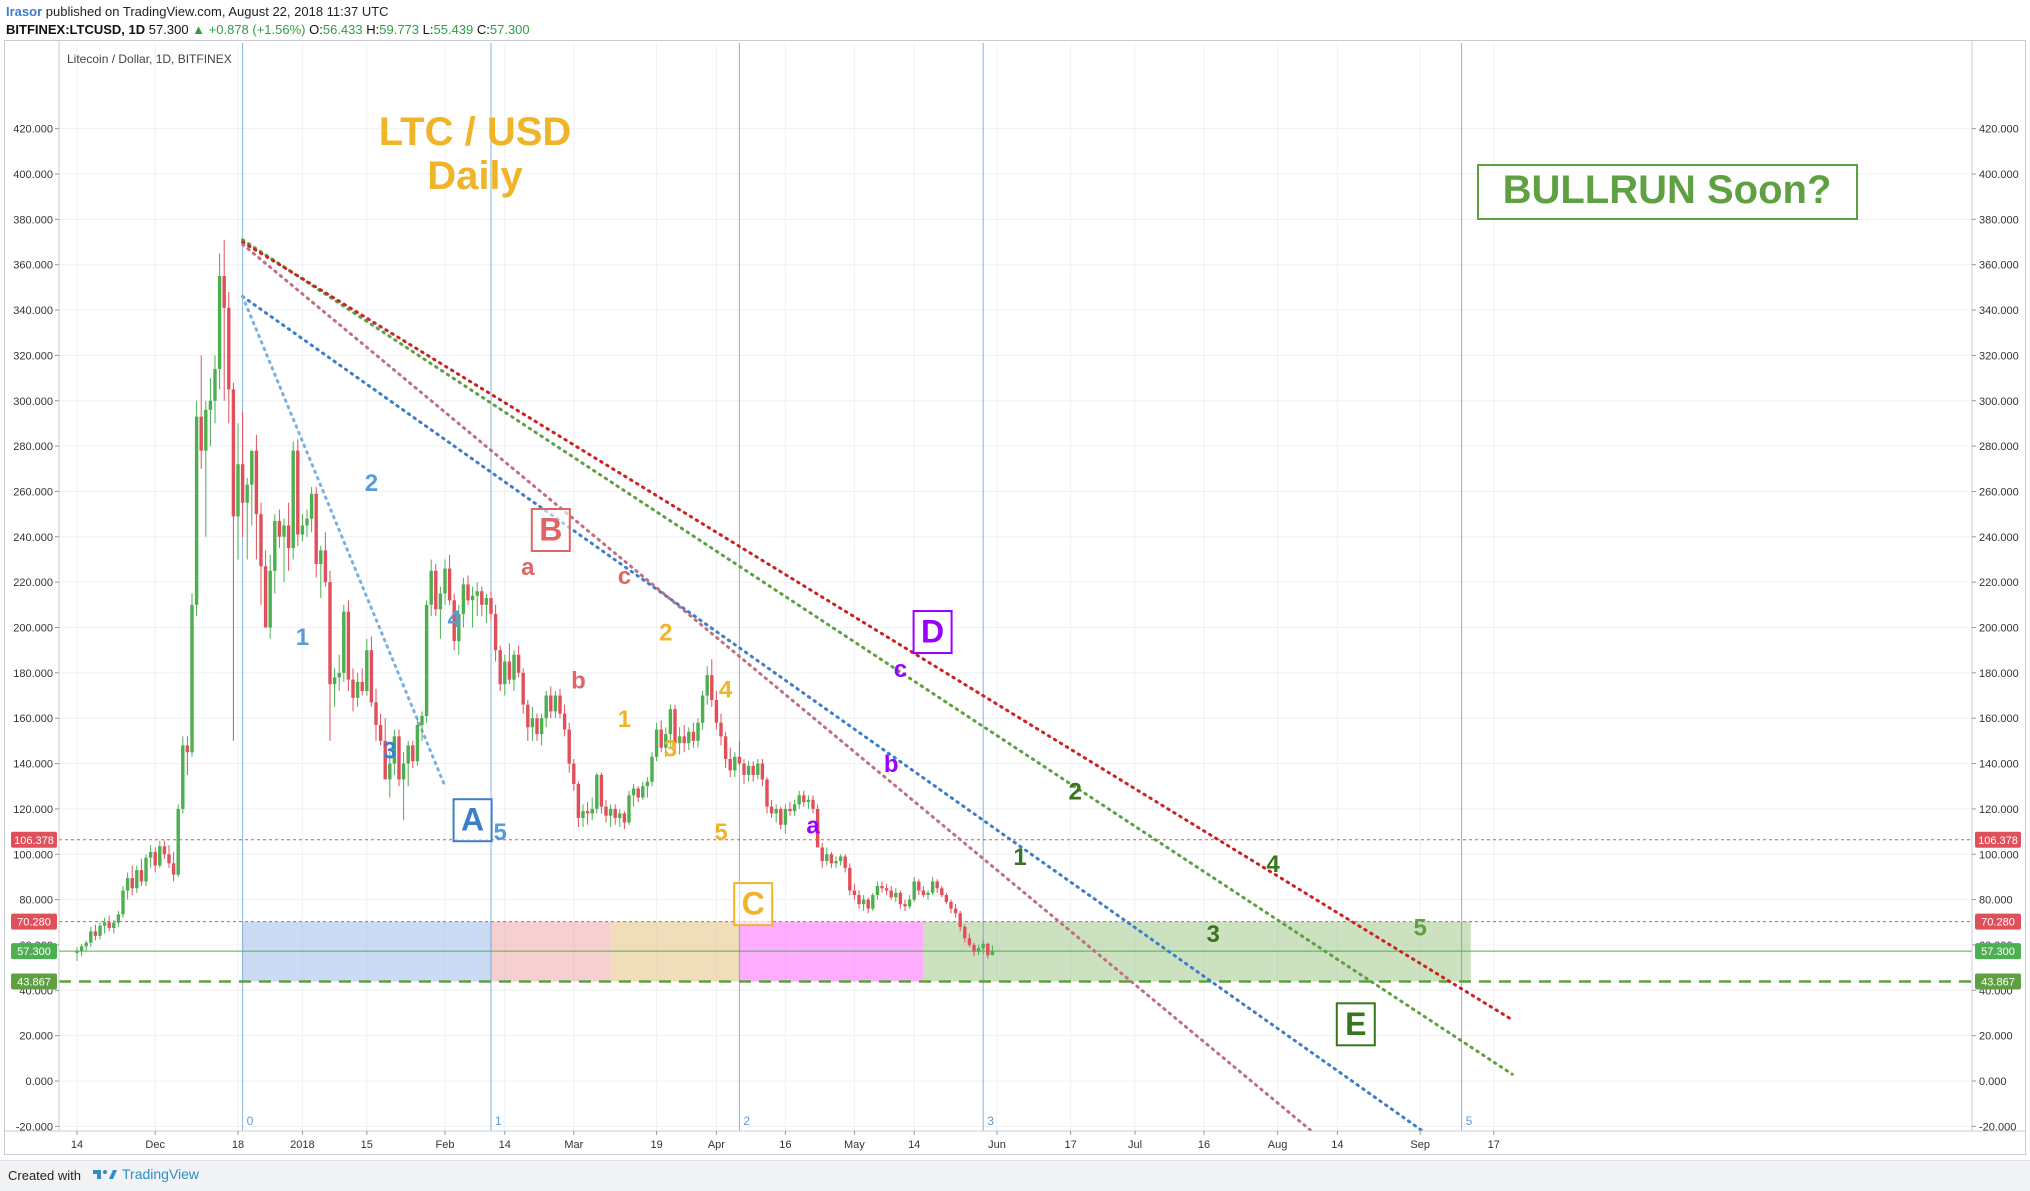 The image size is (2030, 1191). I want to click on time-cycle-label: 5, so click(1469, 1121).